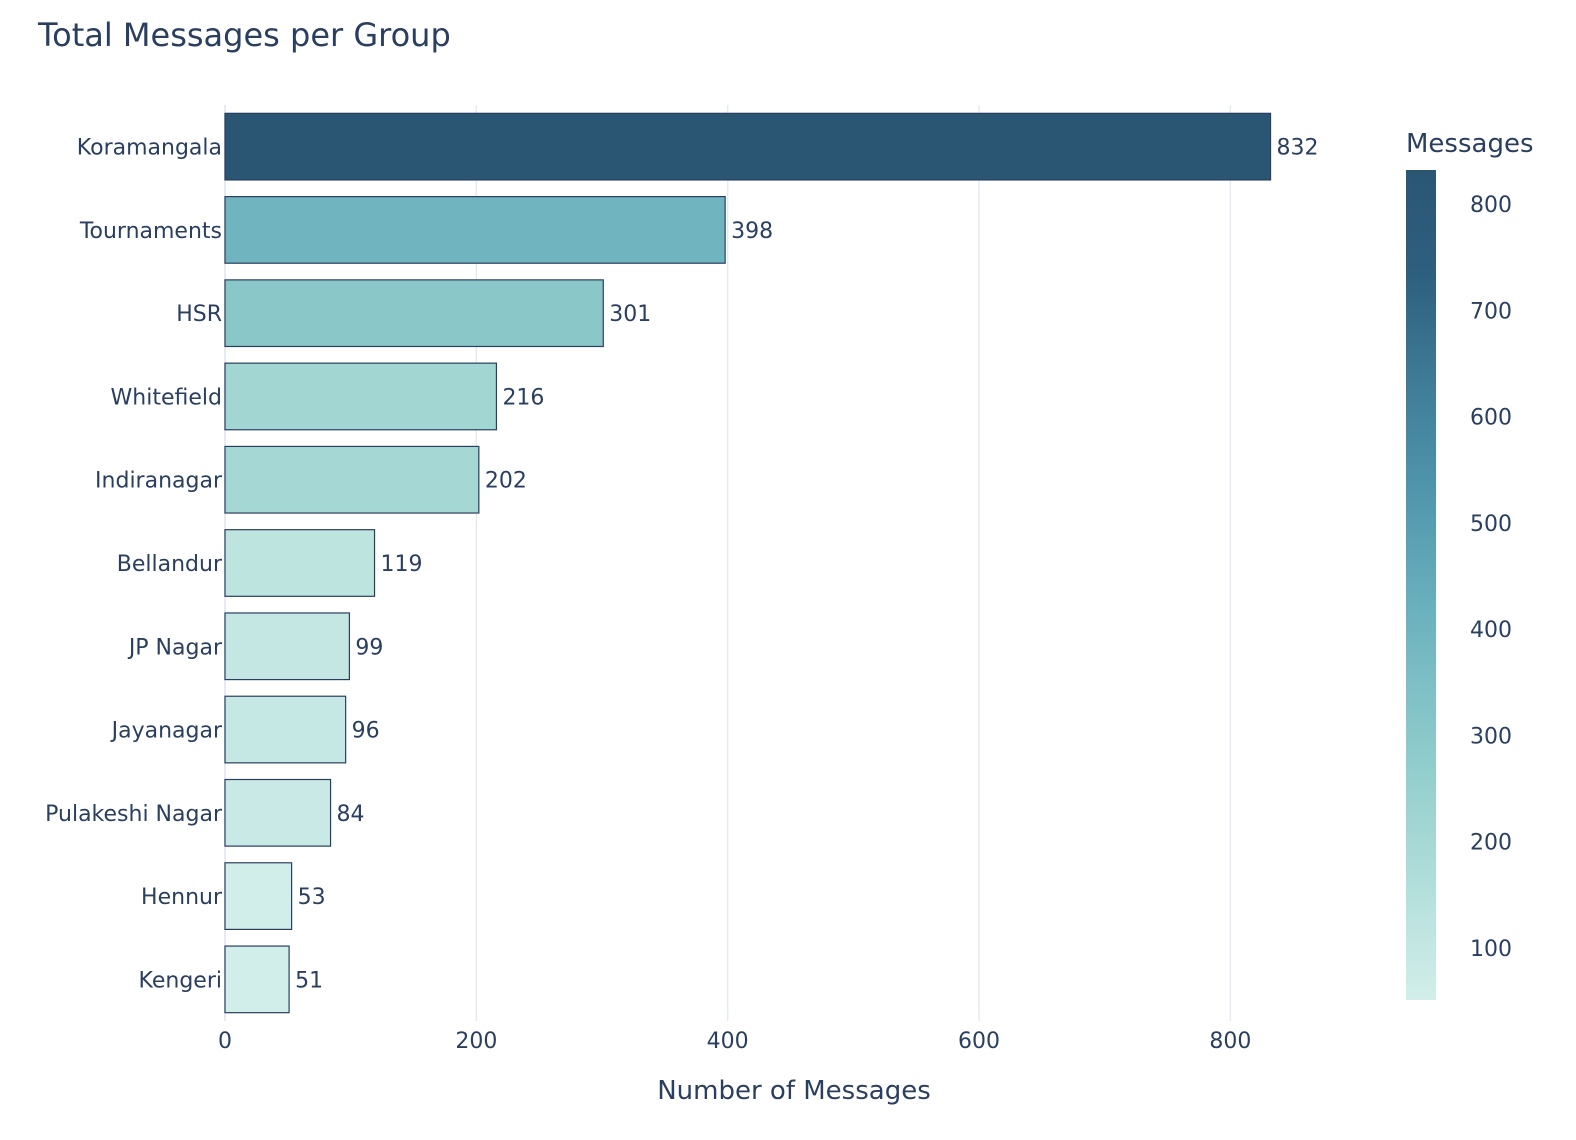 The width and height of the screenshot is (1576, 1140). I want to click on colorbar-tick-label: 800, so click(1491, 205).